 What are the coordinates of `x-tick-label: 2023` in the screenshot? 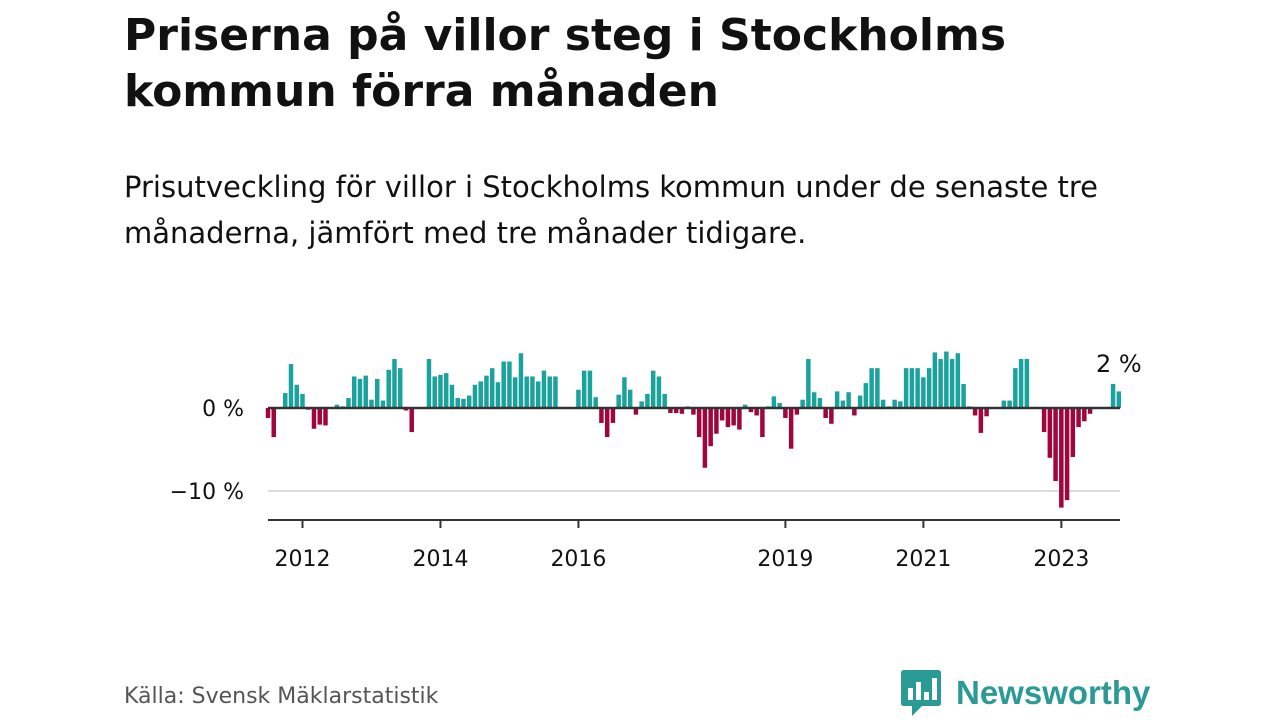 It's located at (1061, 559).